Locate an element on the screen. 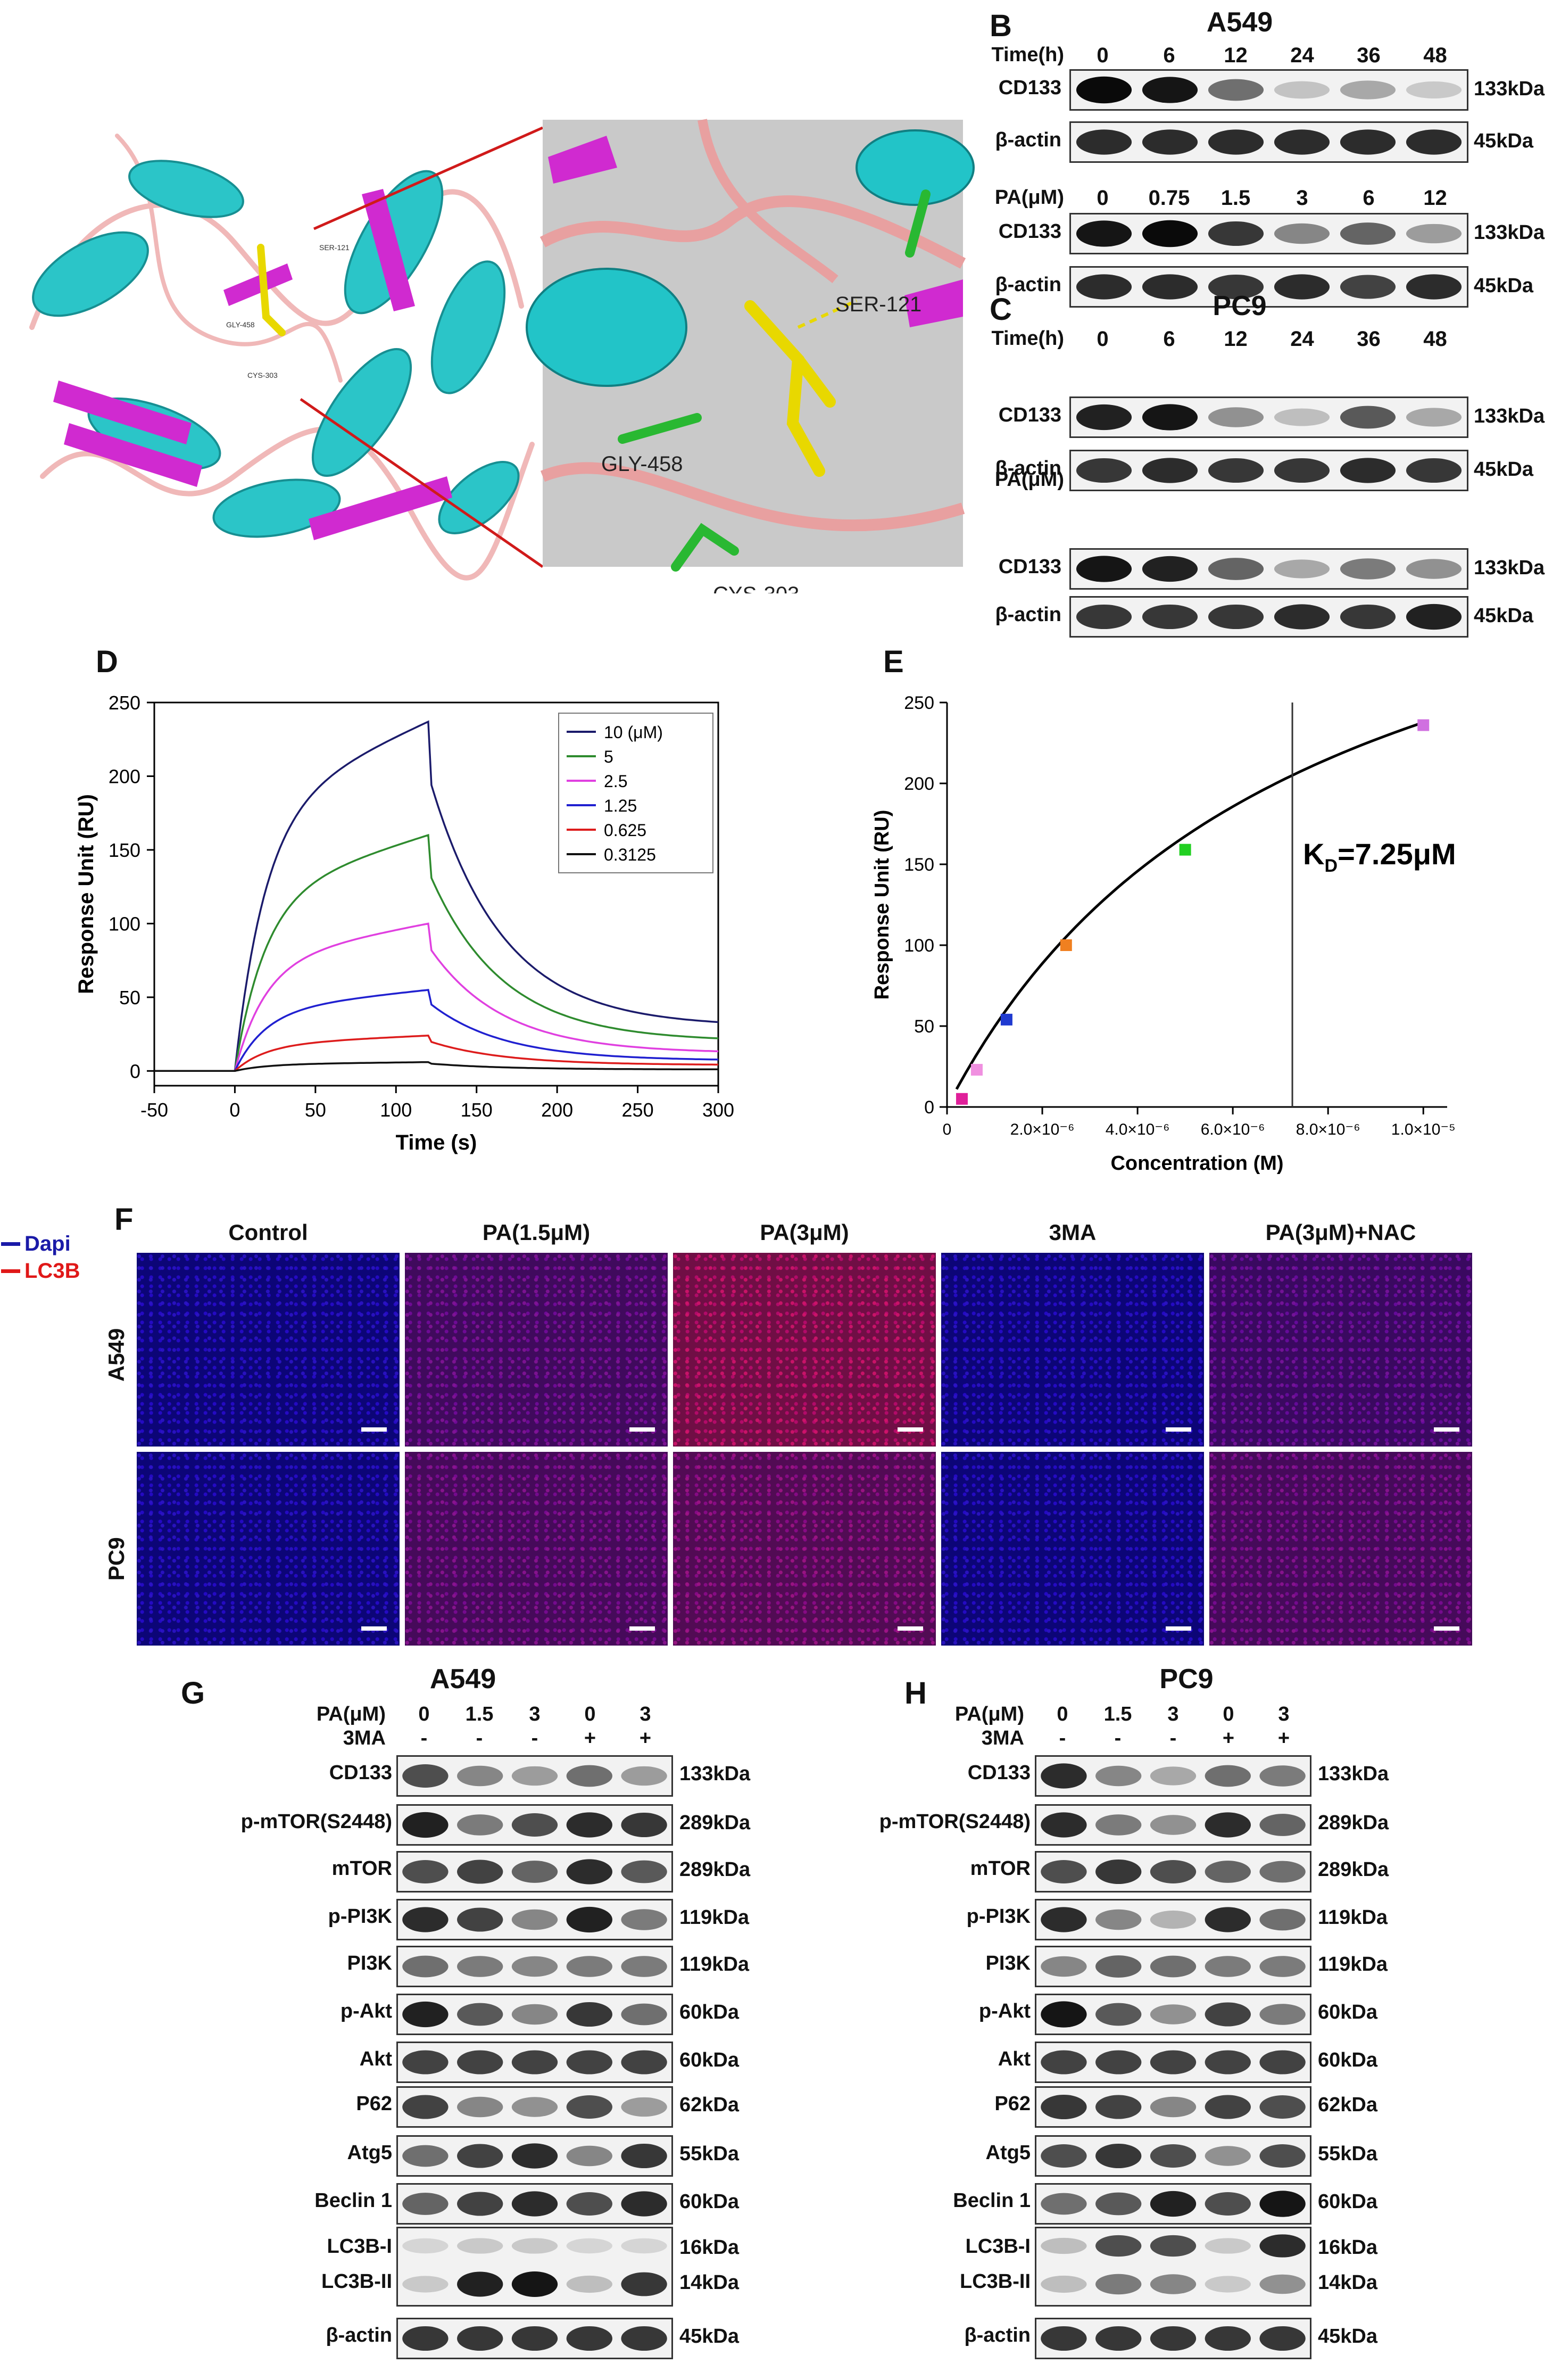 The image size is (1561, 2380). panel-label-d: D is located at coordinates (107, 661).